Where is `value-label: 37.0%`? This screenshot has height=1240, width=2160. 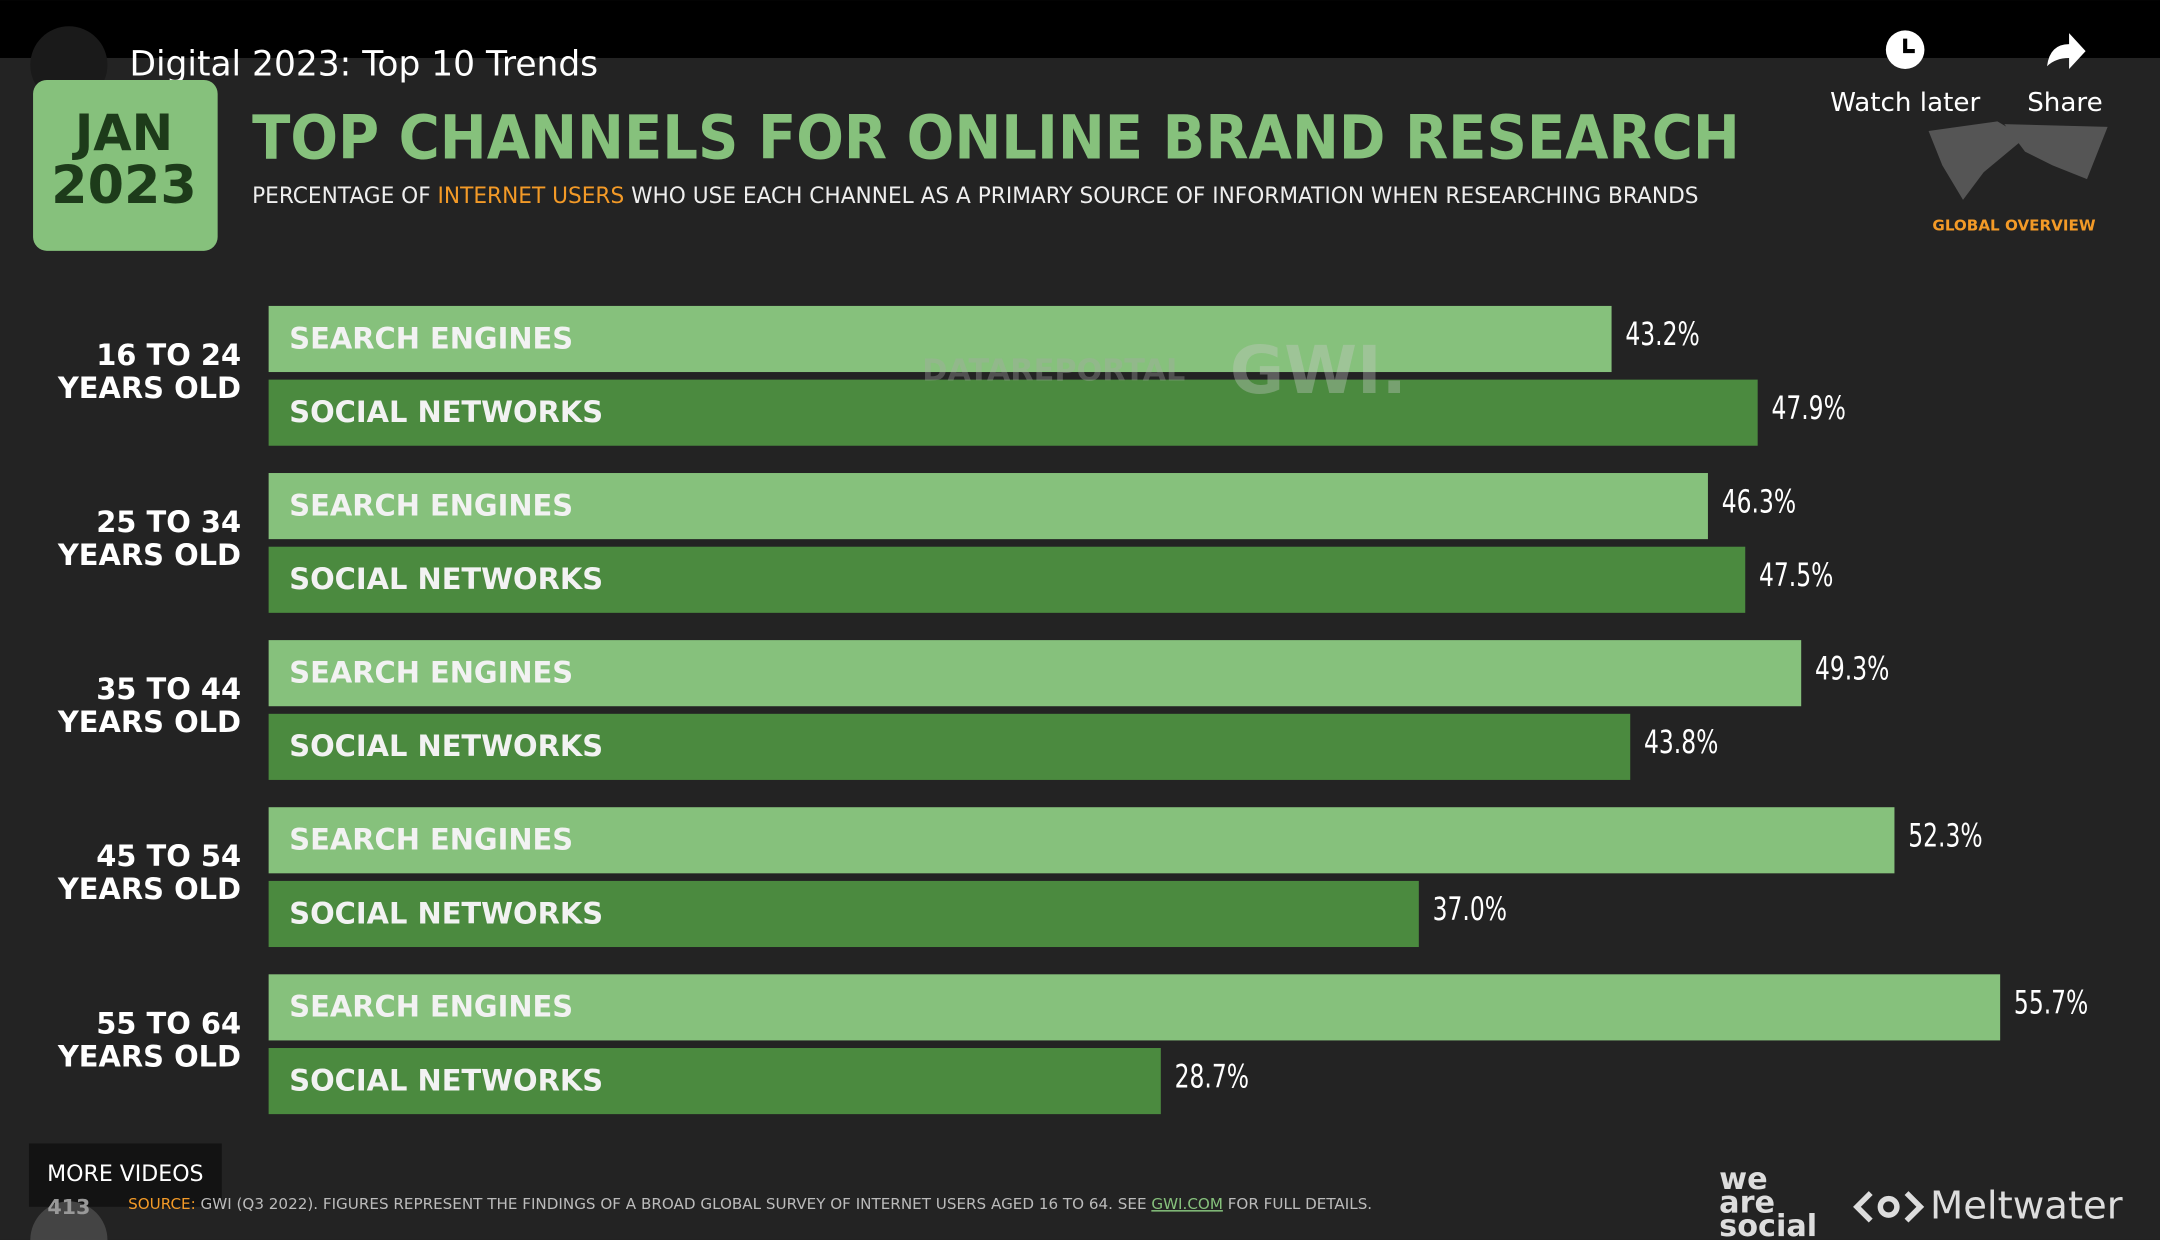 value-label: 37.0% is located at coordinates (1470, 910).